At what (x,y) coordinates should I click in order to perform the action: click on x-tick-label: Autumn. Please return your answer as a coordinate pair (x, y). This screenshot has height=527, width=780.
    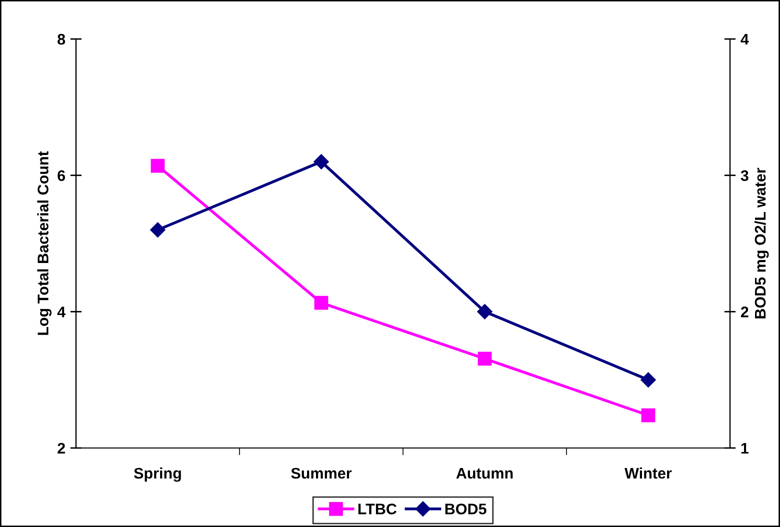
    Looking at the image, I should click on (484, 473).